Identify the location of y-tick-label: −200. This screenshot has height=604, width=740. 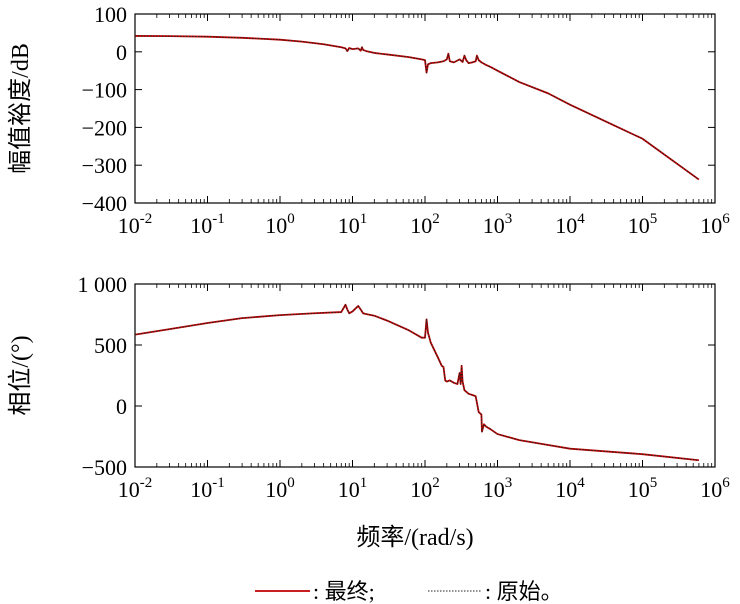
(104, 127).